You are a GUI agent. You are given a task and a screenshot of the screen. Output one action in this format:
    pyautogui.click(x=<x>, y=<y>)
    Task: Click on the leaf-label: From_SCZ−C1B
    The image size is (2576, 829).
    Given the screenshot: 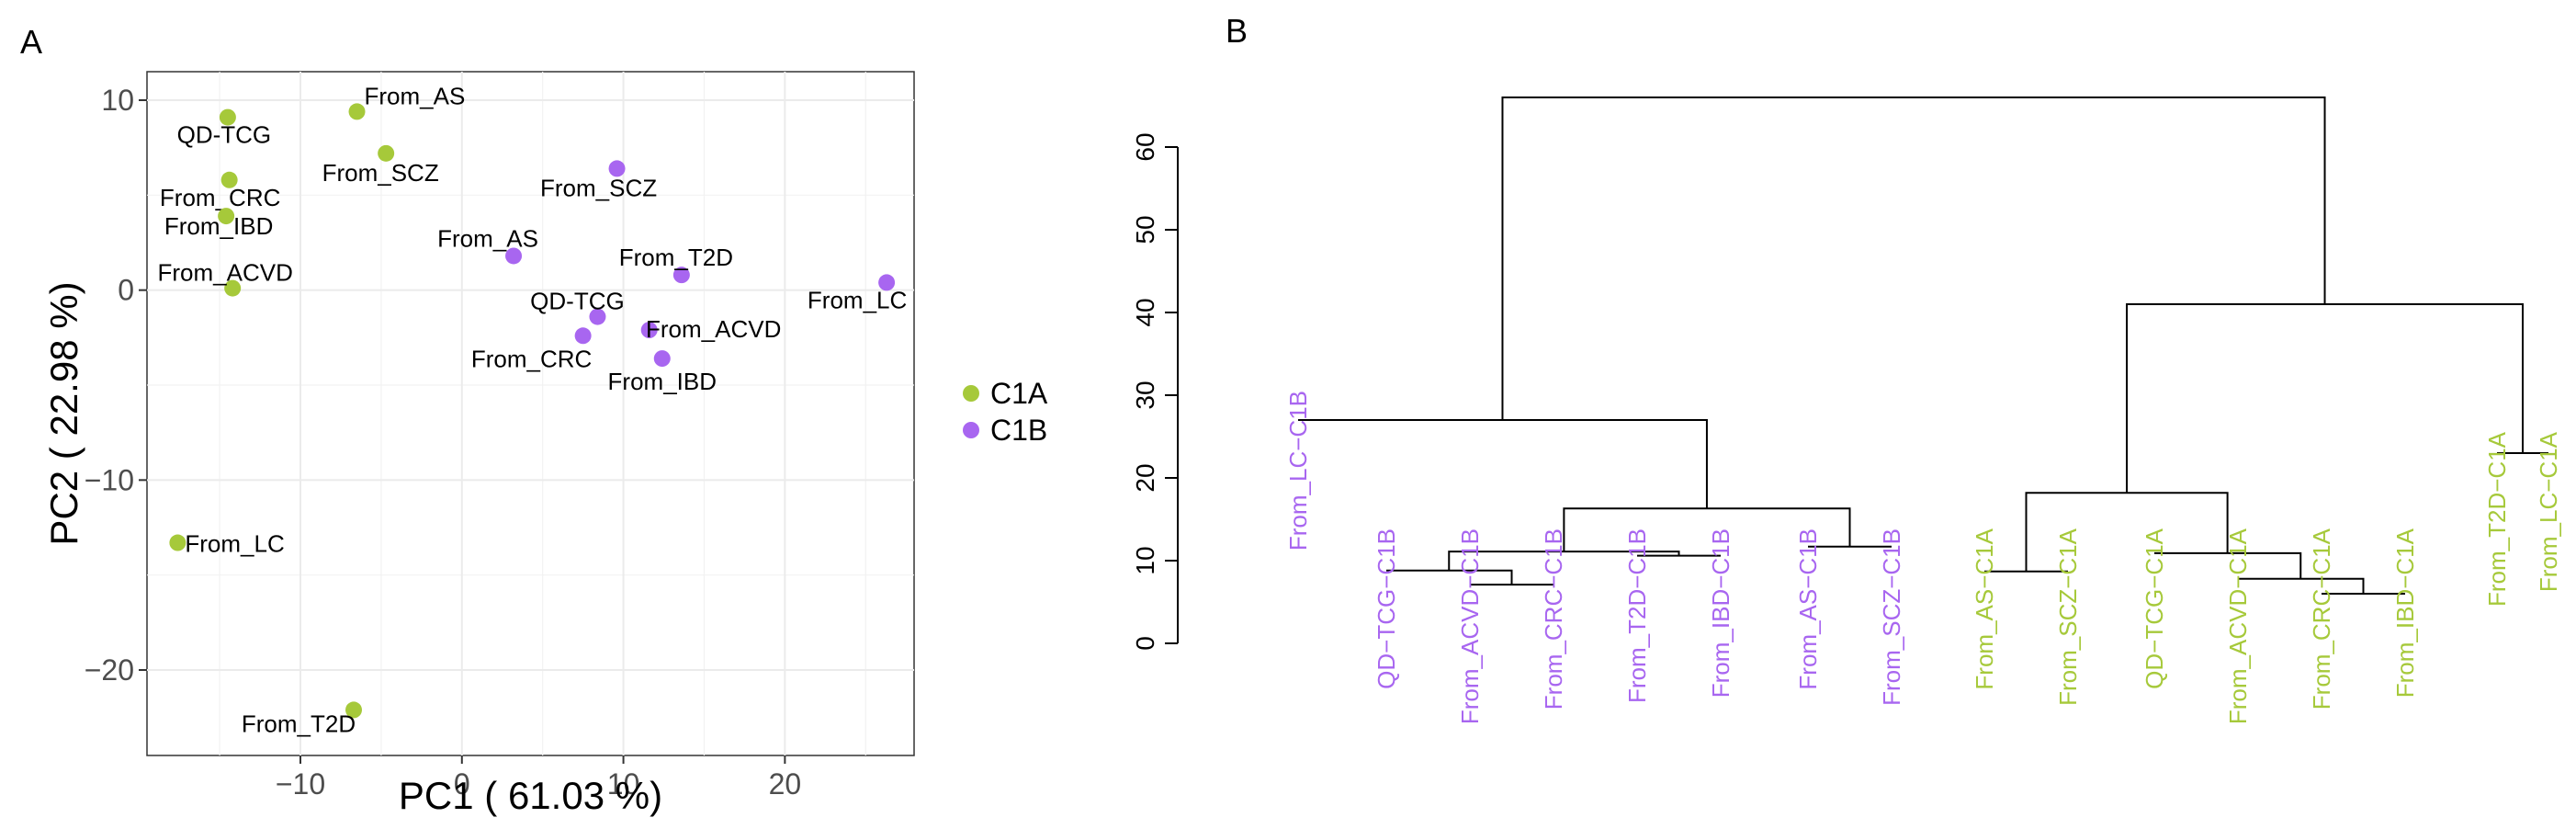 What is the action you would take?
    pyautogui.click(x=1891, y=617)
    